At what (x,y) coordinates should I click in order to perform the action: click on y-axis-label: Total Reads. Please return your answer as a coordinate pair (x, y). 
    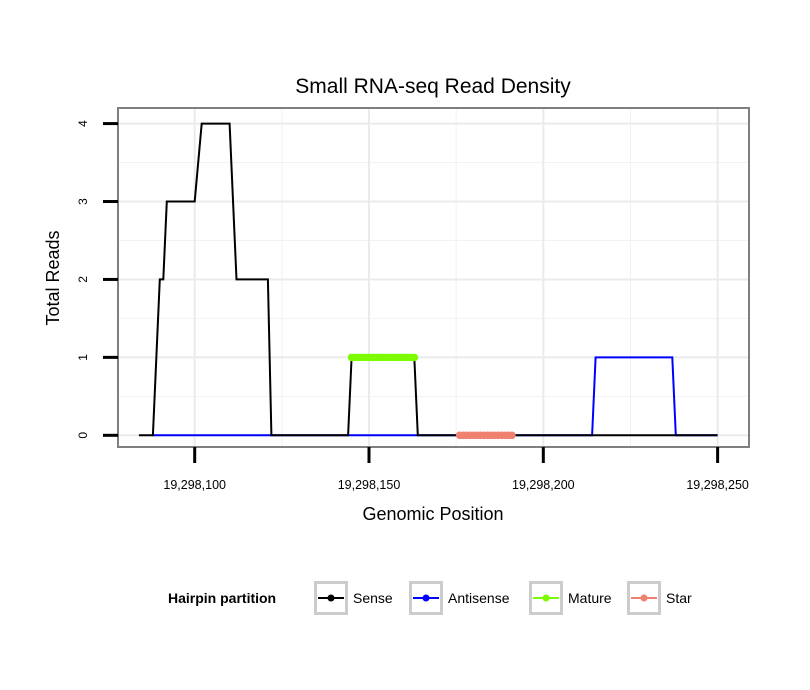
    Looking at the image, I should click on (53, 277).